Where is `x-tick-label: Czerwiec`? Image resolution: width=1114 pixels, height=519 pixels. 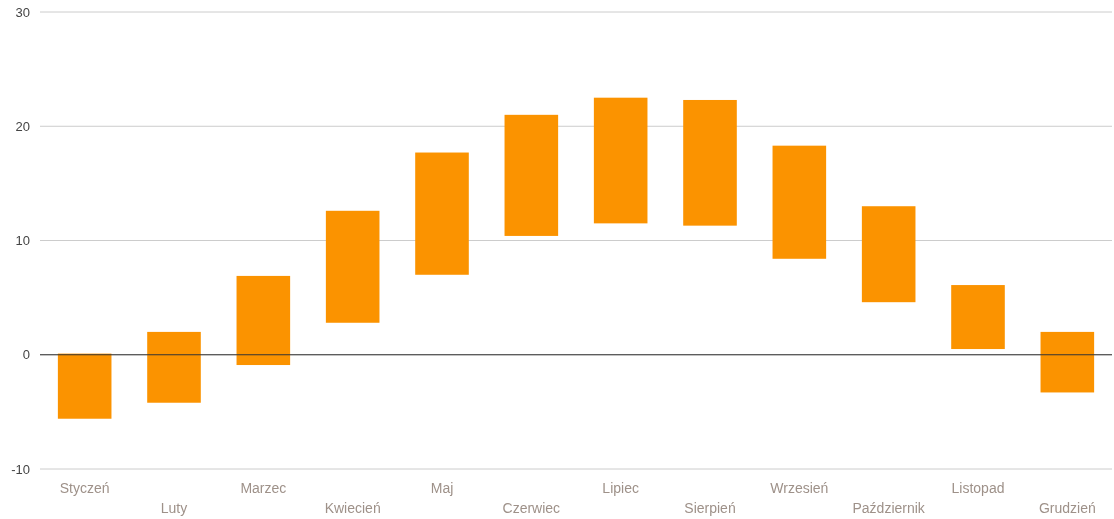 x-tick-label: Czerwiec is located at coordinates (531, 508).